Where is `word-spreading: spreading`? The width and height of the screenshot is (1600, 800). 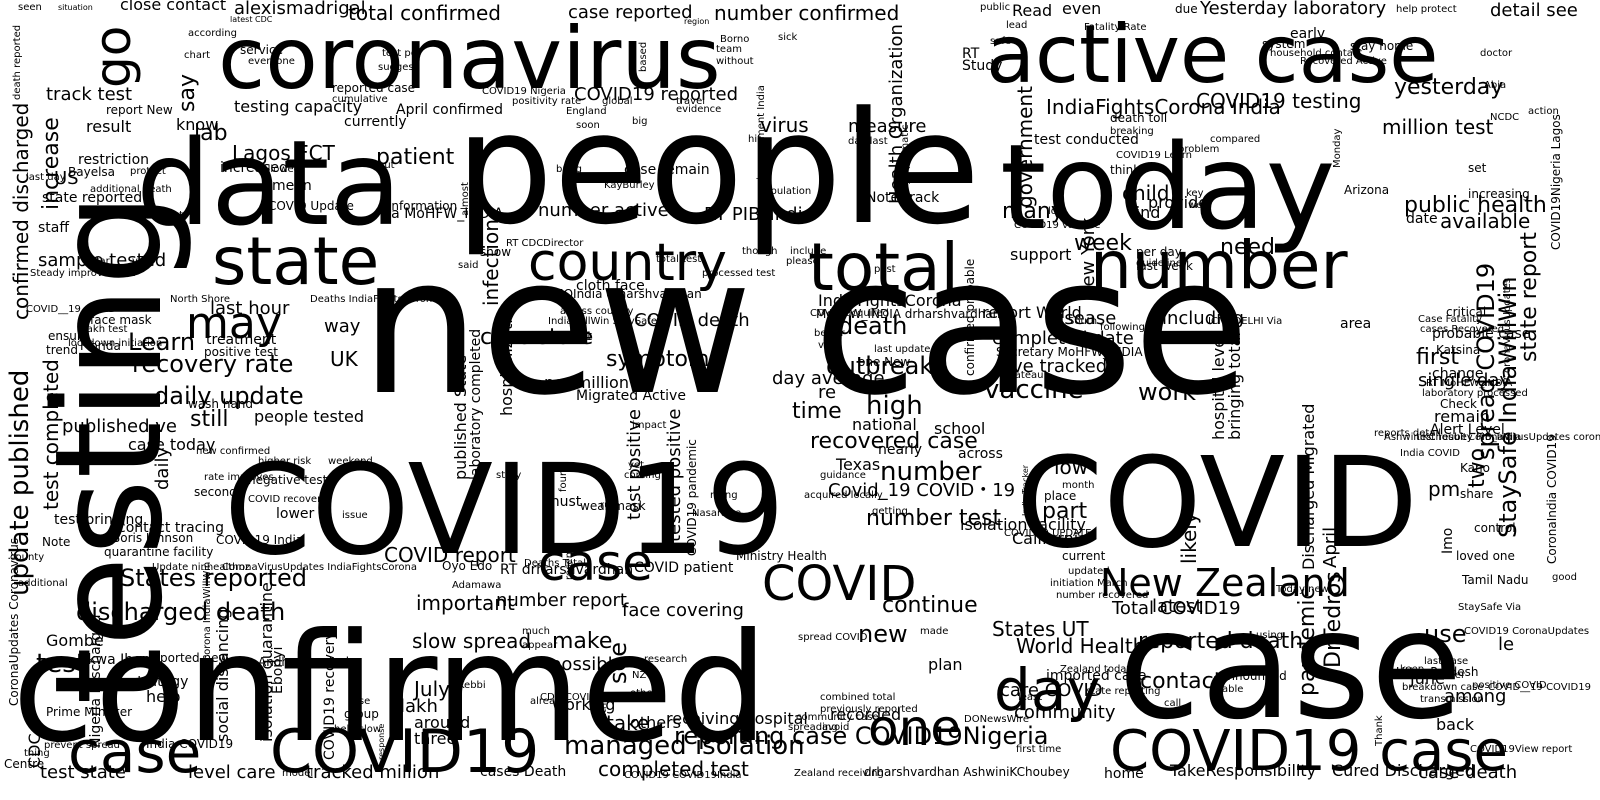
word-spreading: spreading is located at coordinates (813, 727).